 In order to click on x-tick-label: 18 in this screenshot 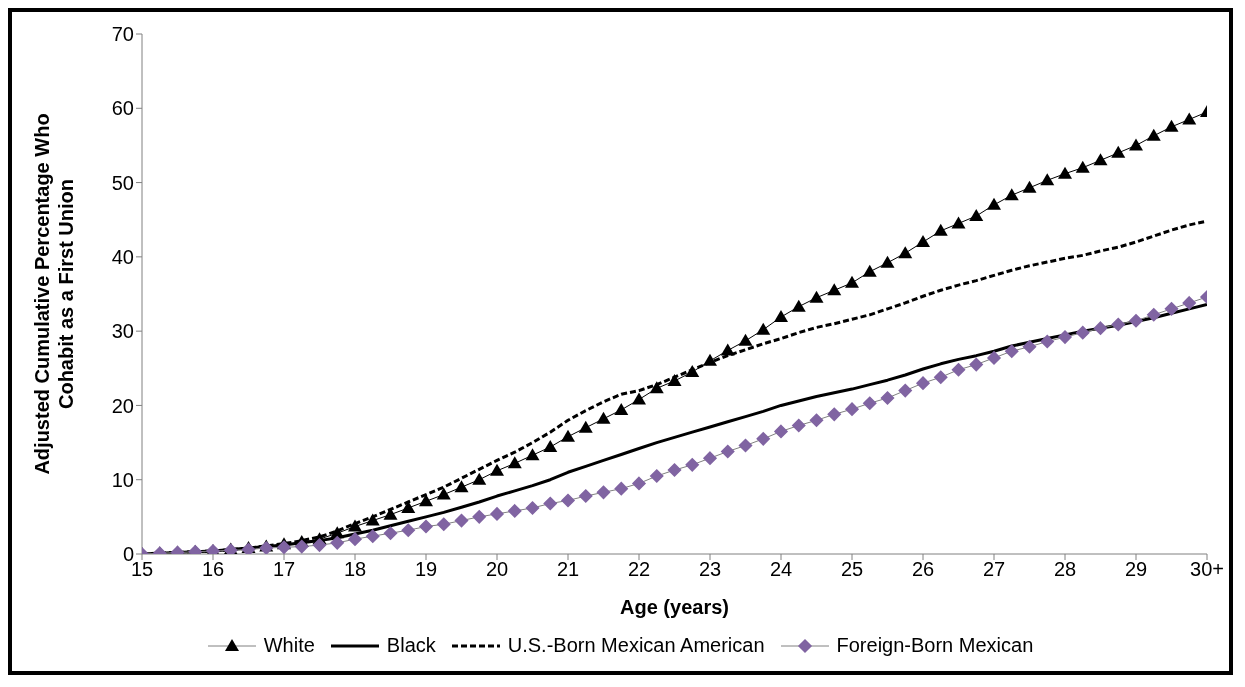, I will do `click(355, 569)`.